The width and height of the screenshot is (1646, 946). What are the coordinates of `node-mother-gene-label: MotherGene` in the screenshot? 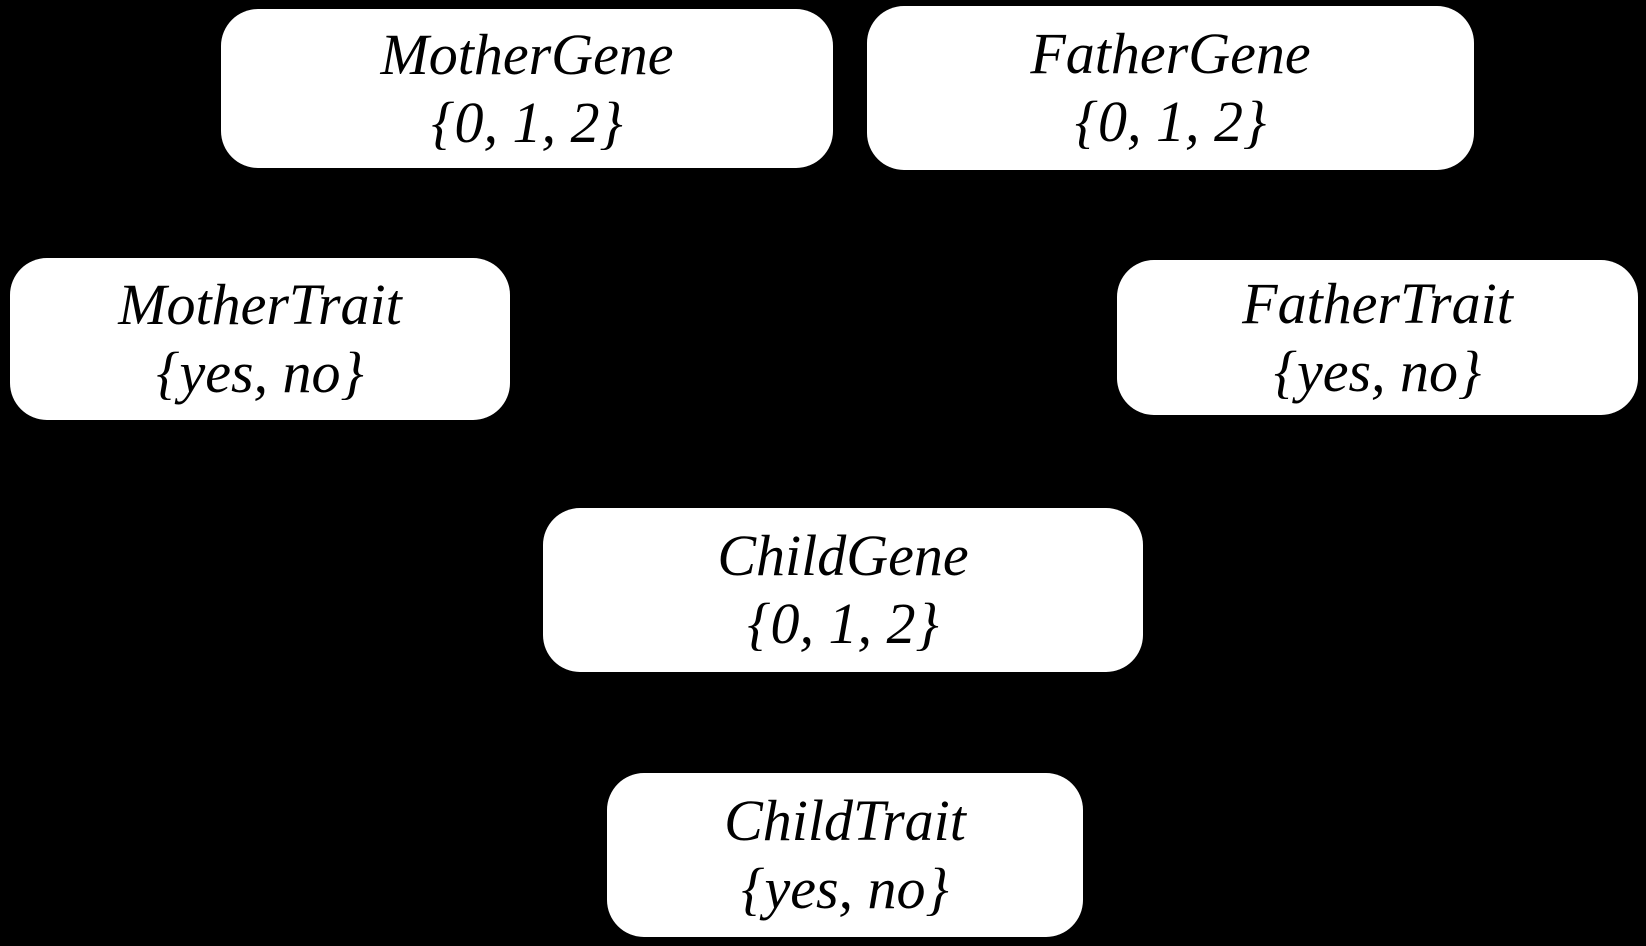 It's located at (527, 54).